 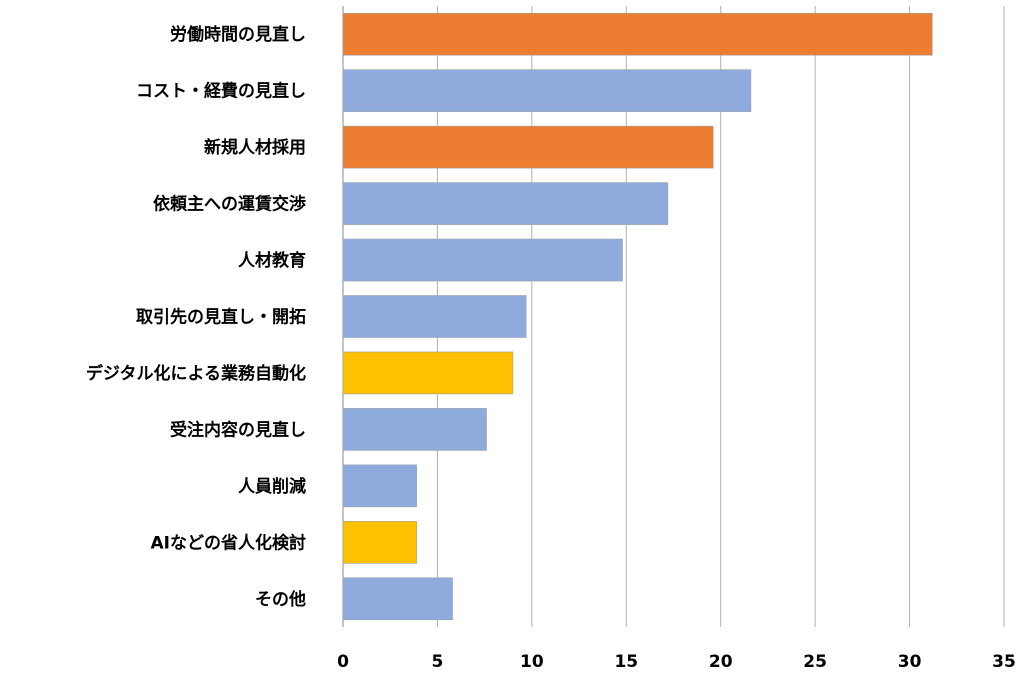 What do you see at coordinates (280, 599) in the screenshot?
I see `category-label: その他` at bounding box center [280, 599].